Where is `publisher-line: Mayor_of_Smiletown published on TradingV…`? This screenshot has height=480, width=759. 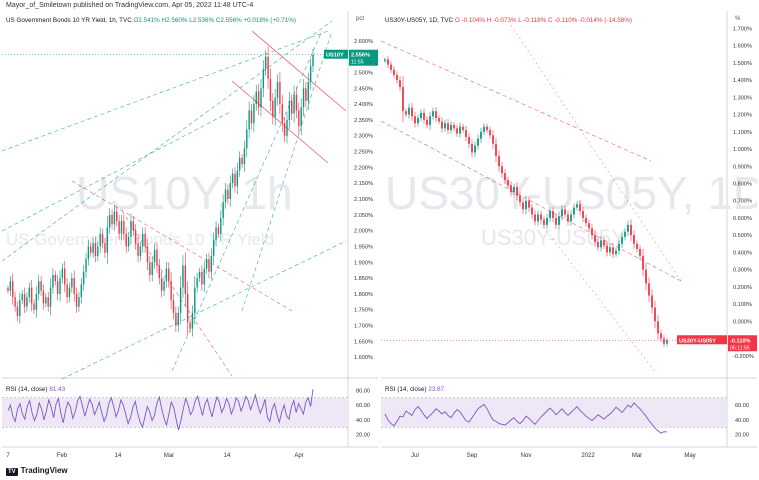
publisher-line: Mayor_of_Smiletown published on TradingV… is located at coordinates (130, 5).